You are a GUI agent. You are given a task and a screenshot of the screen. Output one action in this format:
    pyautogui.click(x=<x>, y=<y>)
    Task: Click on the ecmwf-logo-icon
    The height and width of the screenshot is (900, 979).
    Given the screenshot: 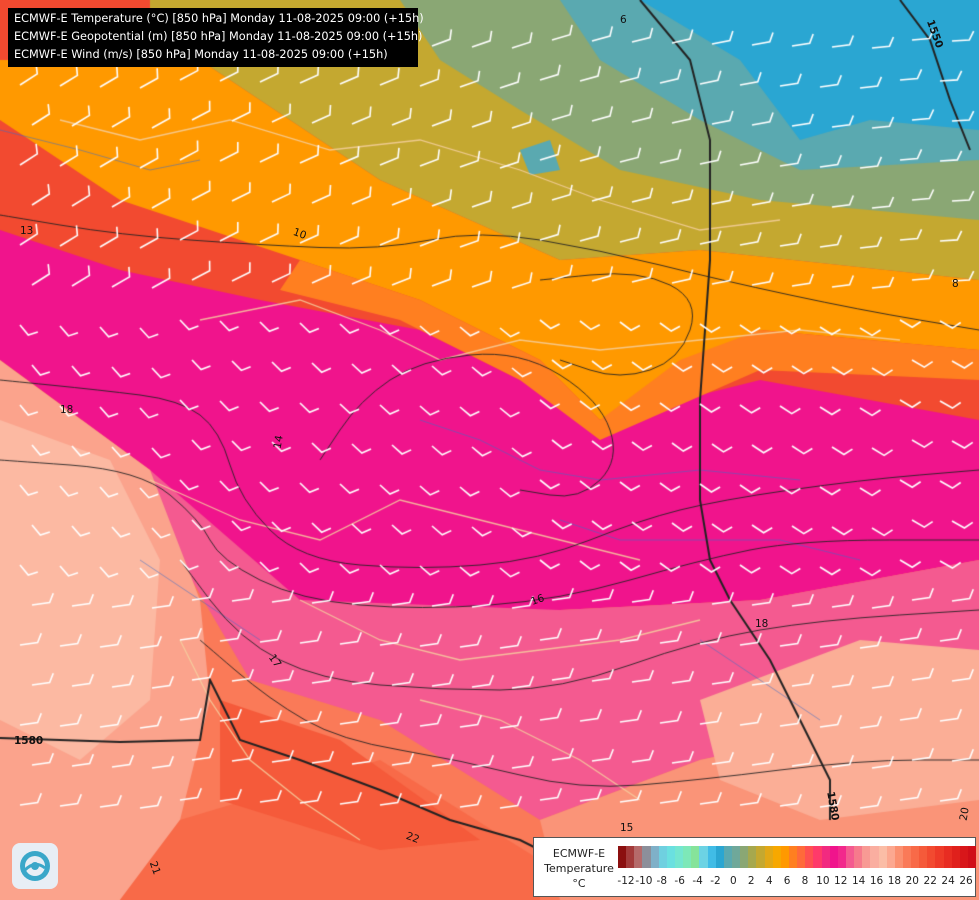 What is the action you would take?
    pyautogui.click(x=35, y=866)
    